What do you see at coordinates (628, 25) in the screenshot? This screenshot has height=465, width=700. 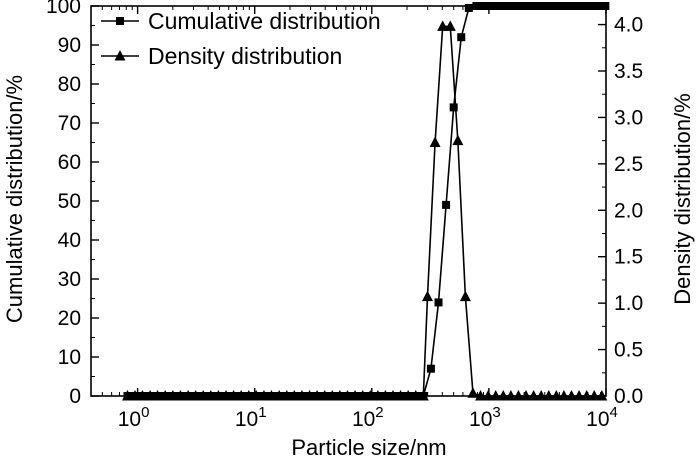 I see `y-right-tick-label: 4.0` at bounding box center [628, 25].